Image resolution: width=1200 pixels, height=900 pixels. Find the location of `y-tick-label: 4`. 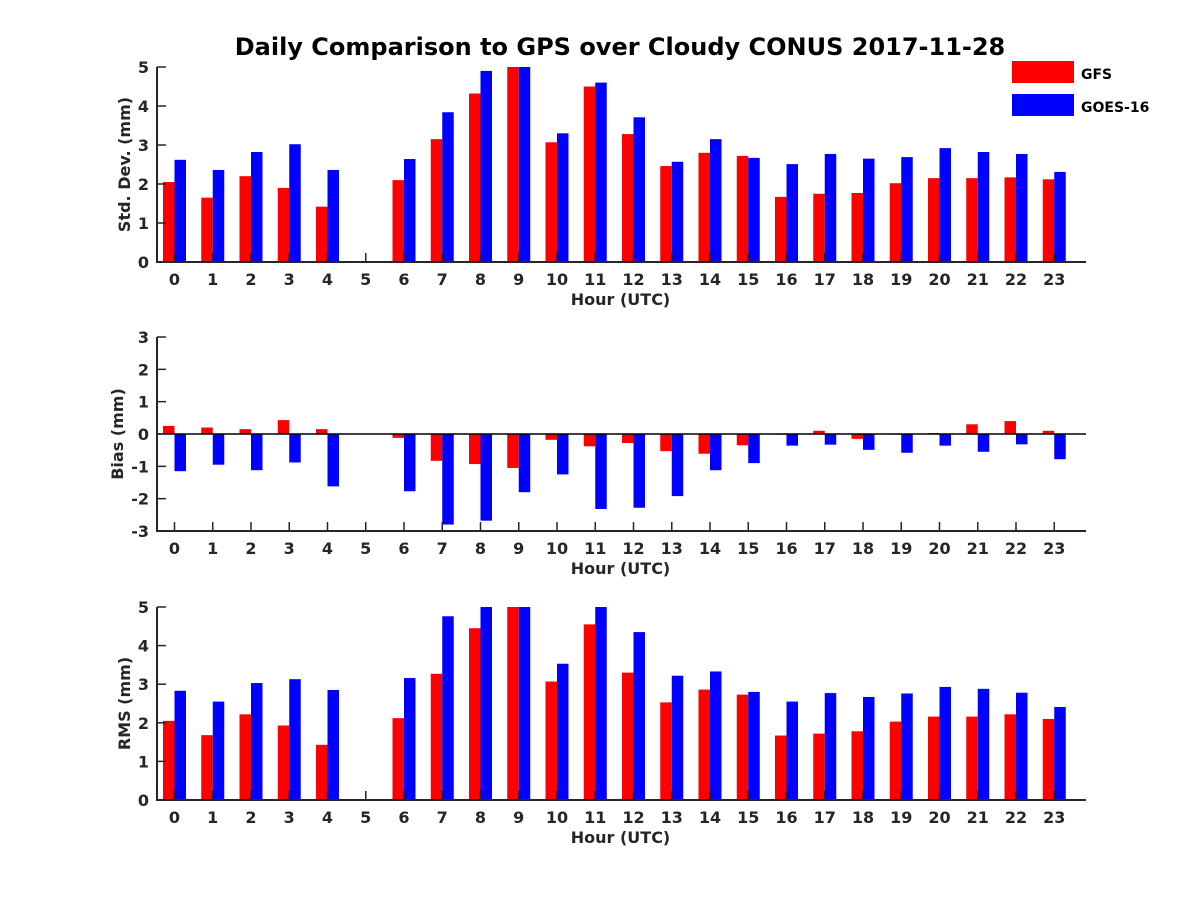

y-tick-label: 4 is located at coordinates (143, 646).